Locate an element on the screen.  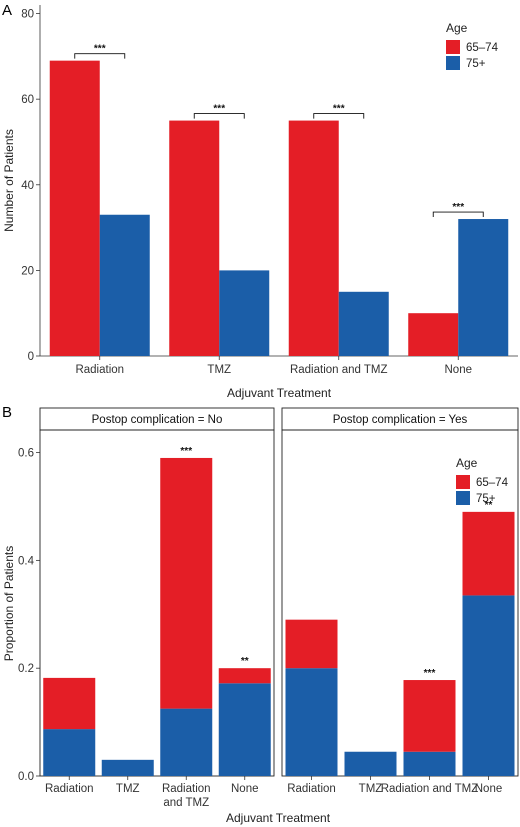
legend-a: Age 65–74 75+ is located at coordinates (472, 45).